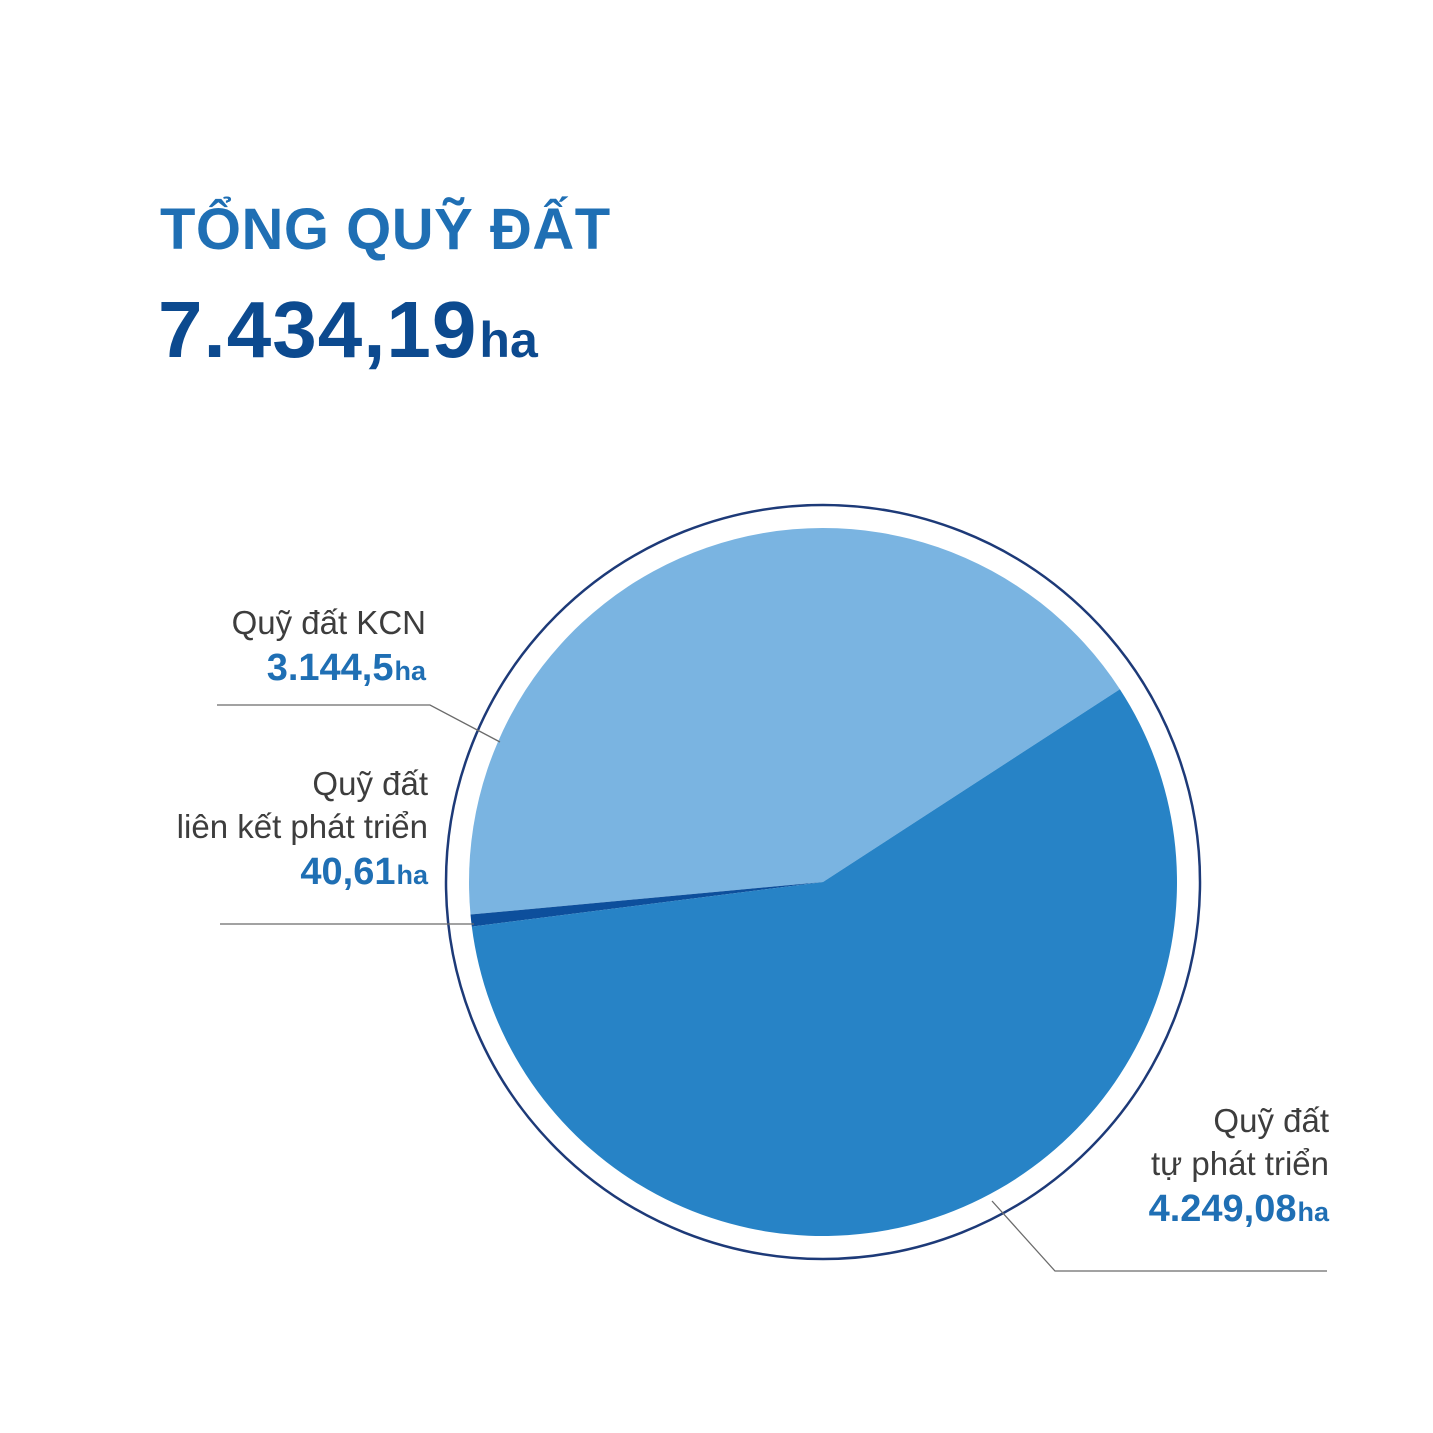 The height and width of the screenshot is (1433, 1433). I want to click on callout-kcn: Quỹ đất KCN 3.144,5ha, so click(329, 650).